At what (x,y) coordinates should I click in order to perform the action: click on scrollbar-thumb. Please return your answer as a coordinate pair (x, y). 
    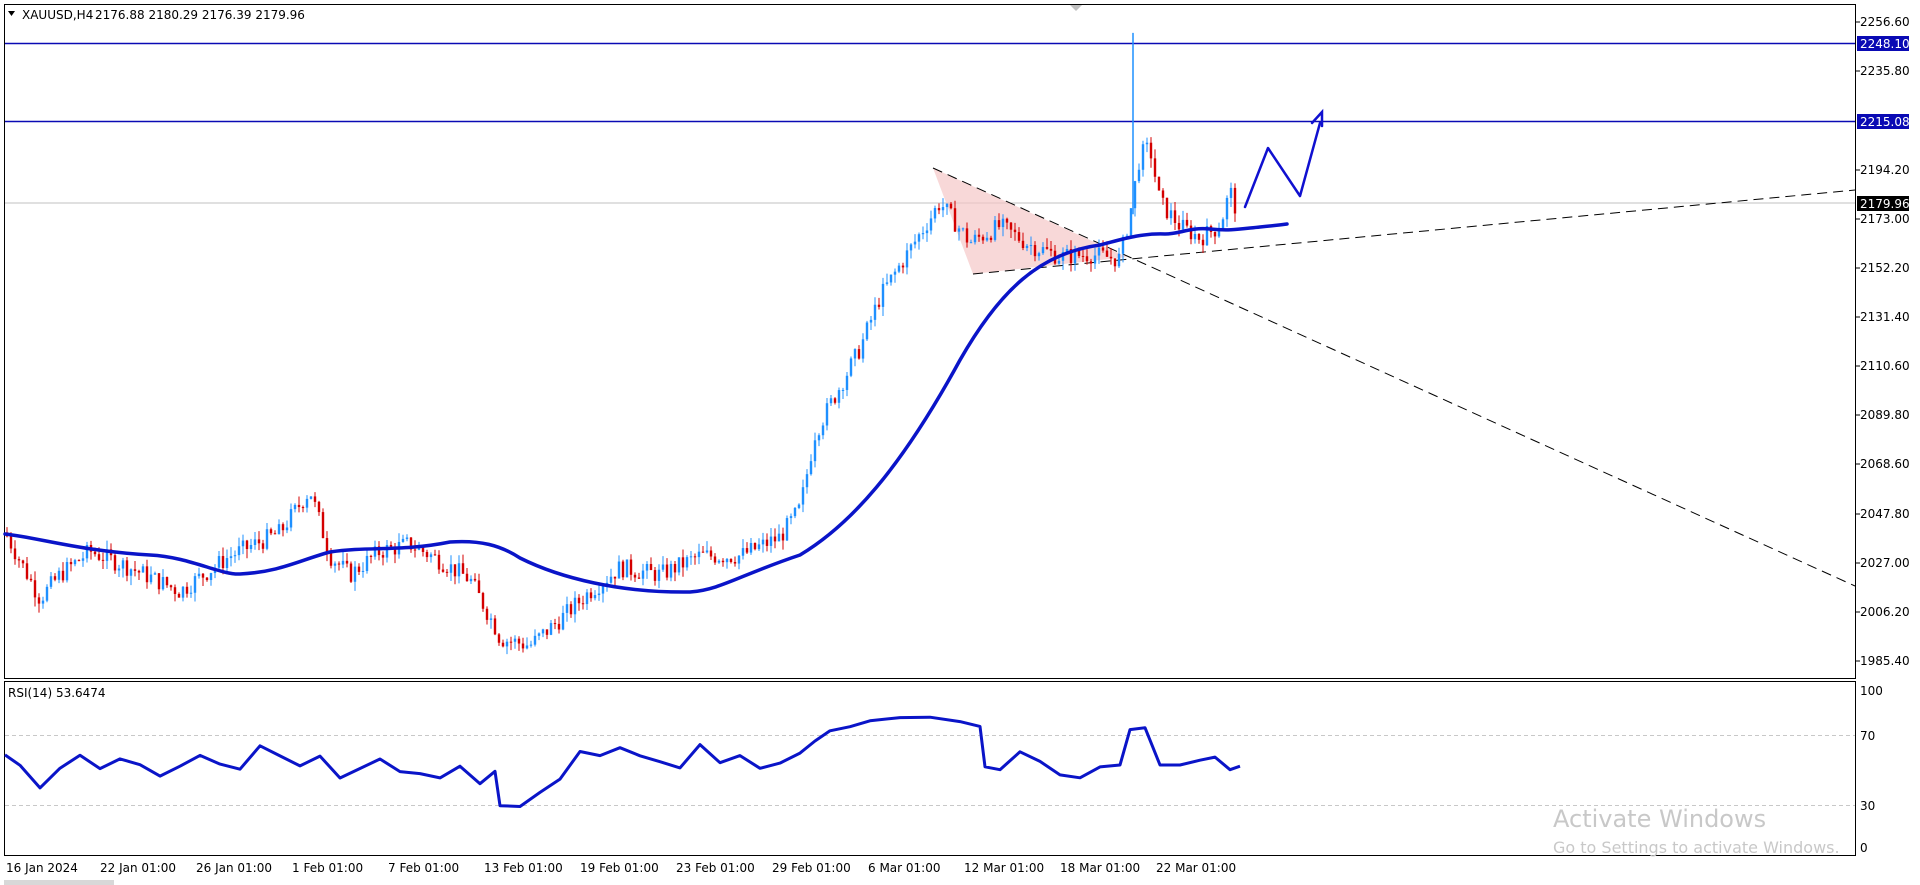
    Looking at the image, I should click on (59, 882).